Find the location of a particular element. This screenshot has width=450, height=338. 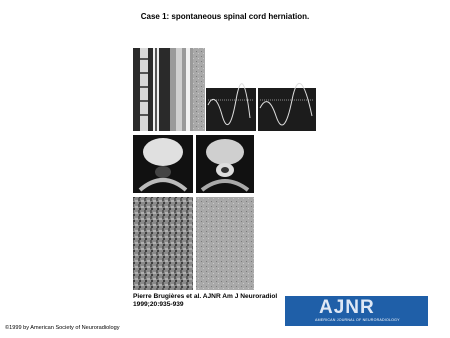

journal-logo: AJNR AMERICAN JOURNAL OF NEURORADIOLOGY is located at coordinates (356, 311).